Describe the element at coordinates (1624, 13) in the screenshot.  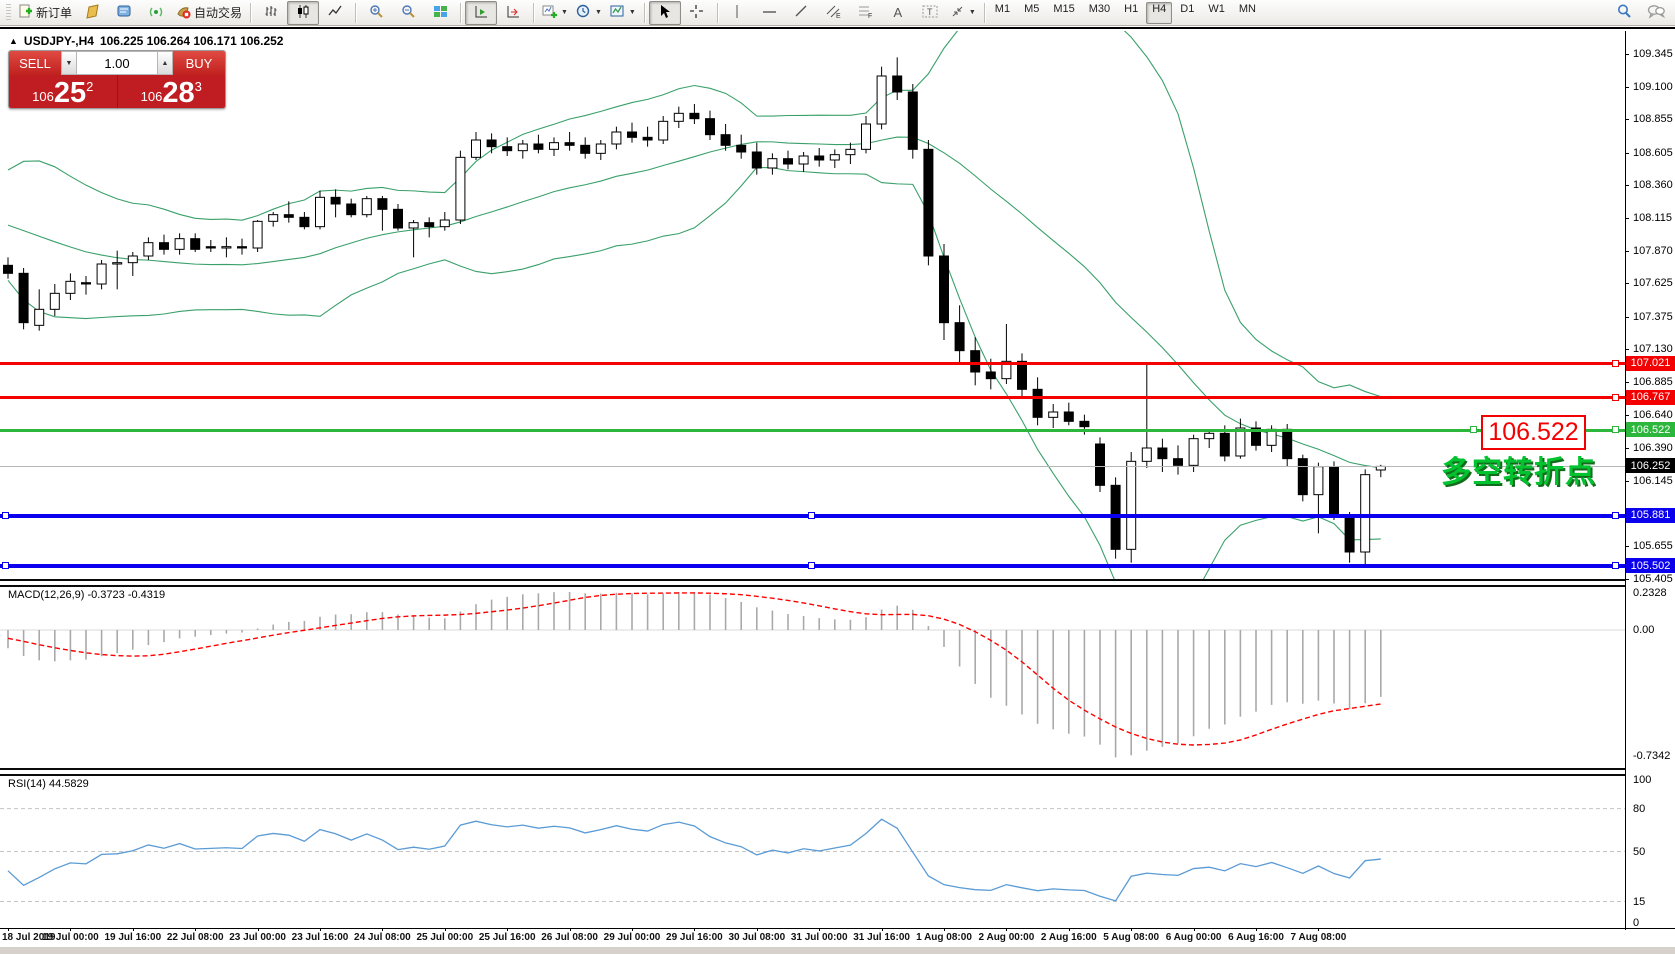
I see `search-button` at that location.